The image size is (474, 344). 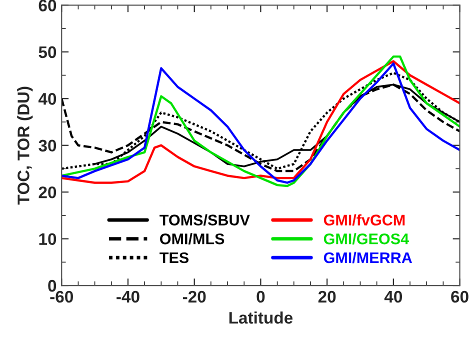 What do you see at coordinates (47, 52) in the screenshot?
I see `y-tick-label: 50` at bounding box center [47, 52].